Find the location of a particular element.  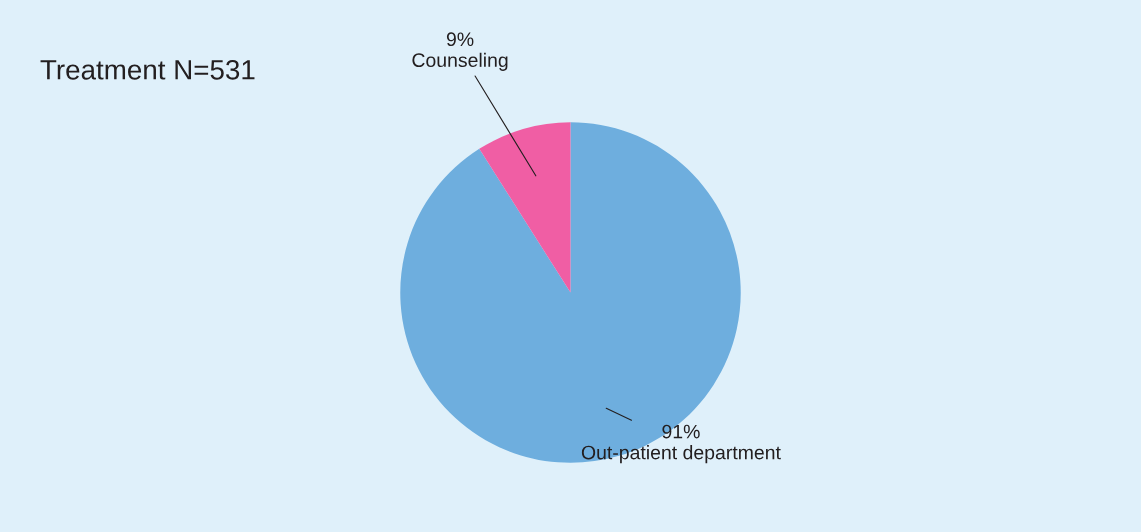

data-label: 91% is located at coordinates (681, 431).